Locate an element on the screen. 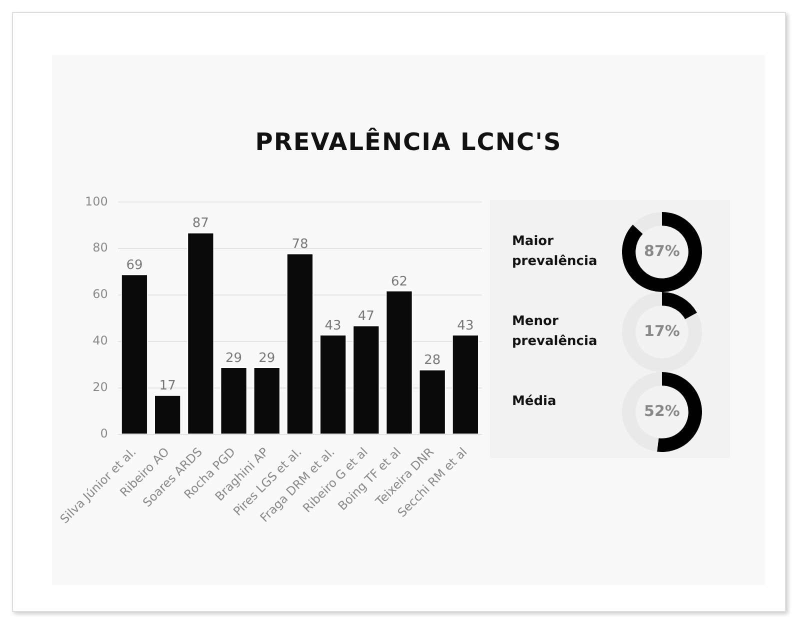 The image size is (797, 617). text: Maior prevalência is located at coordinates (555, 252).